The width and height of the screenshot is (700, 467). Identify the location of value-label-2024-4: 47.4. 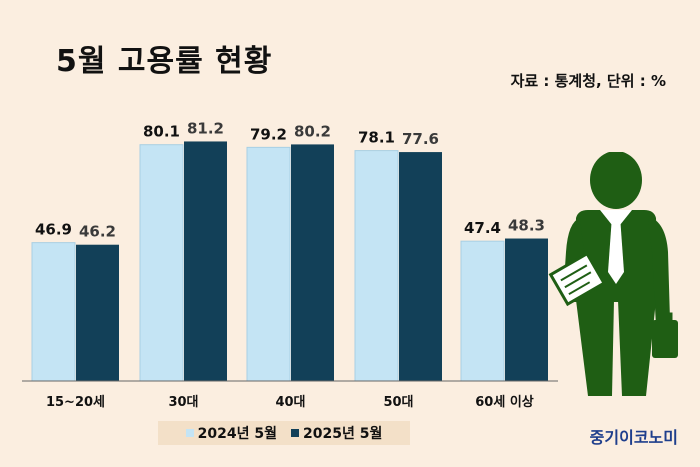
(482, 228).